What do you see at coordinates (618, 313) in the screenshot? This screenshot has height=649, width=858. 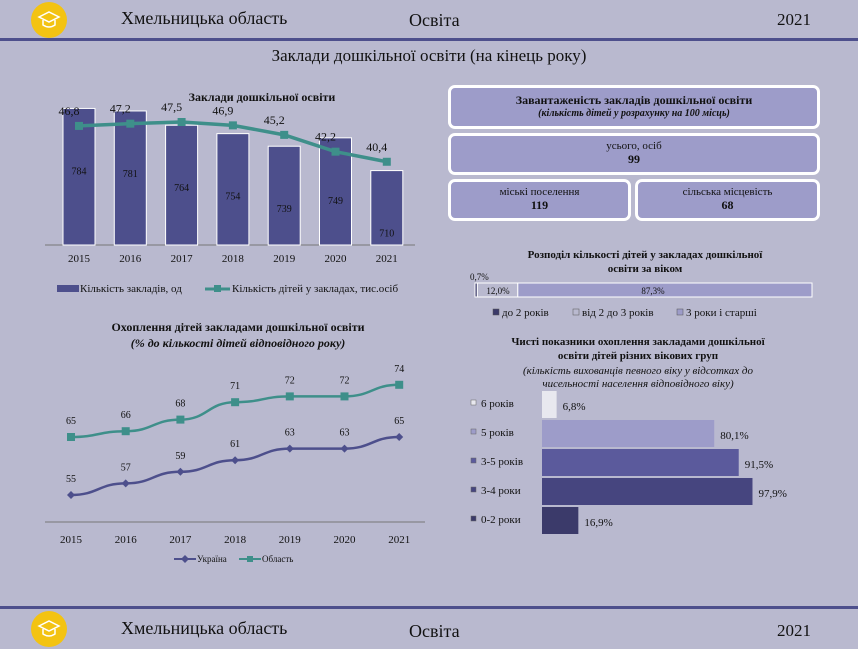 I see `chart3-legend-label: від 2 до 3 років` at bounding box center [618, 313].